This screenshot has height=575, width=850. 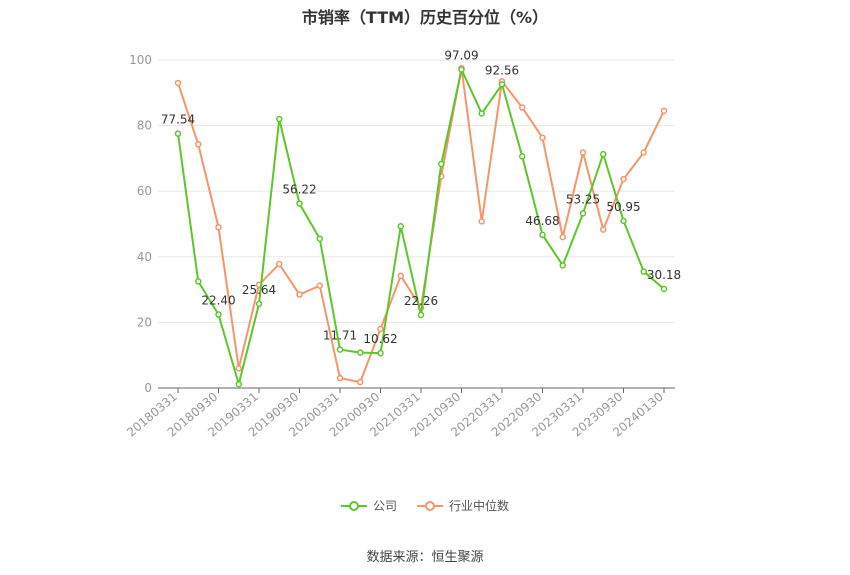 What do you see at coordinates (425, 17) in the screenshot?
I see `chart-title: 市销率（TTM）历史百分位（%）` at bounding box center [425, 17].